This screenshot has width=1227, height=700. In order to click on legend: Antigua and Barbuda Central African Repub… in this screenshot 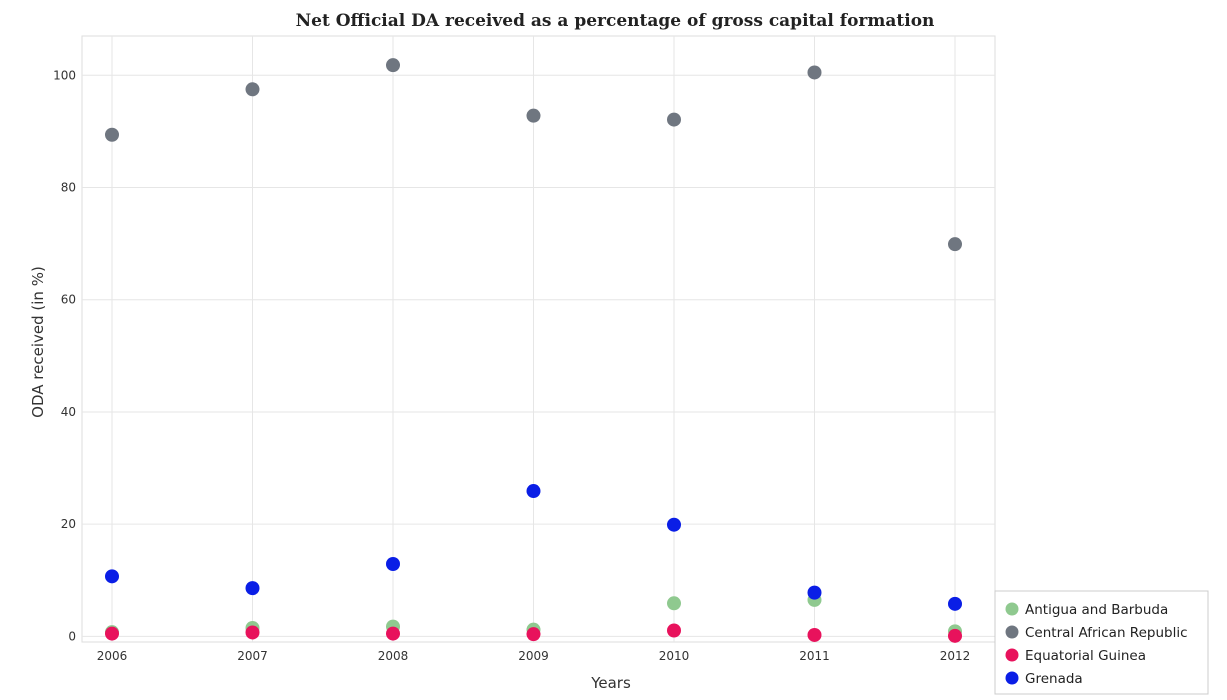, I will do `click(1101, 642)`.